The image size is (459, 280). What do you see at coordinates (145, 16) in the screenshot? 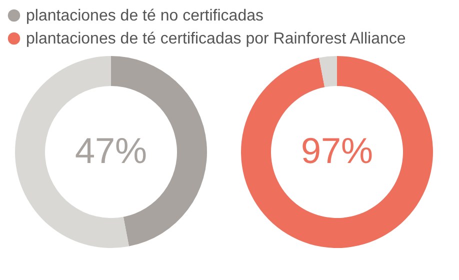
I see `legend-label: plantaciones de té no certificadas` at bounding box center [145, 16].